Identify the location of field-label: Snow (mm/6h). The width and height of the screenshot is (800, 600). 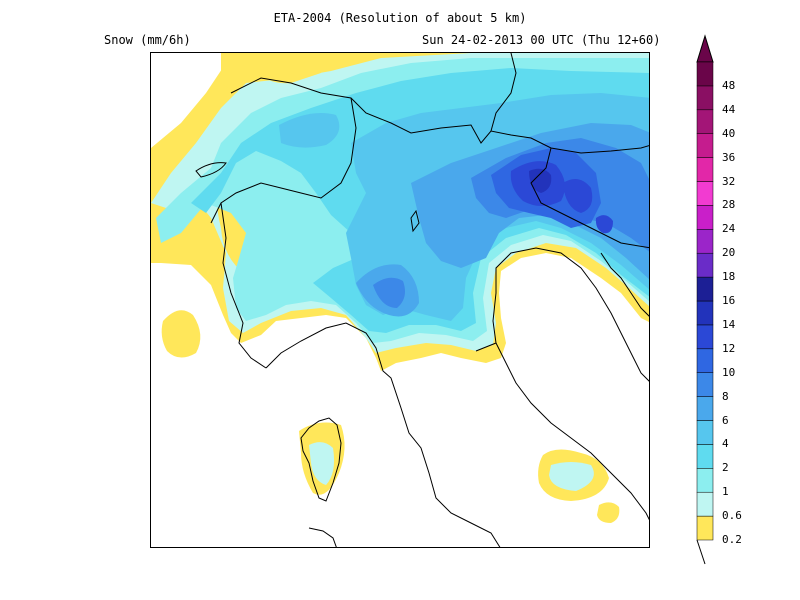
(147, 40).